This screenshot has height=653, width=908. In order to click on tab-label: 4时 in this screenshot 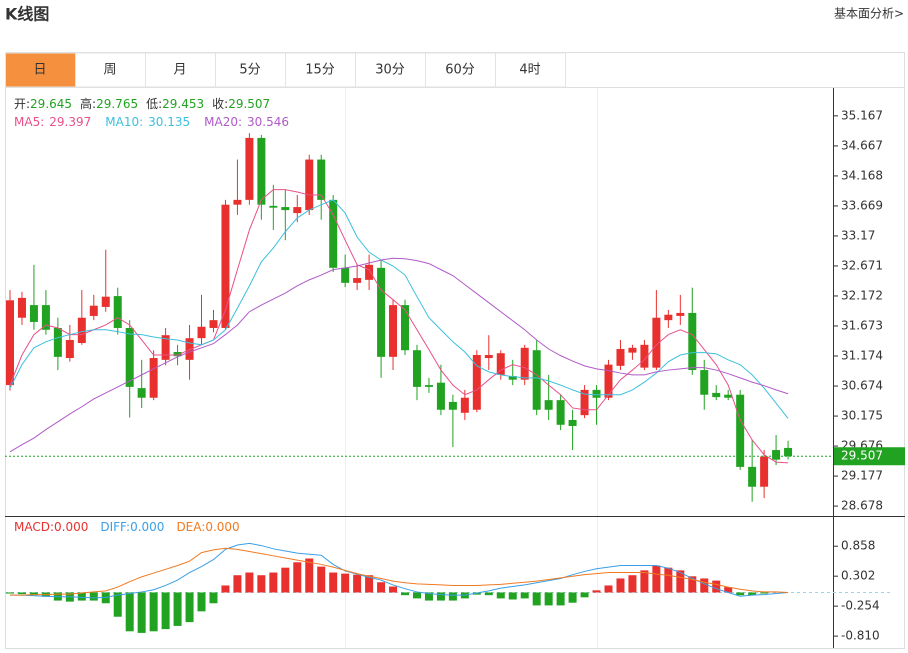, I will do `click(529, 70)`.